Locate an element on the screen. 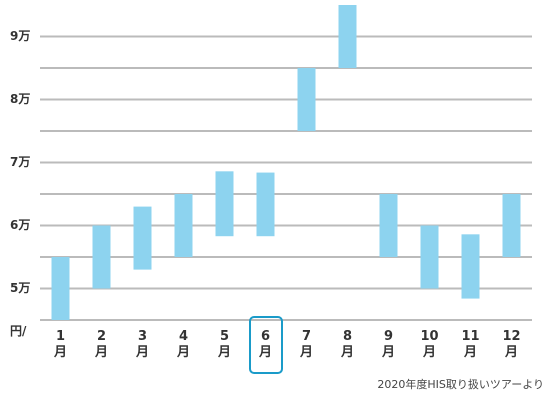 The width and height of the screenshot is (550, 400). x-tick-label: 6 月 is located at coordinates (265, 344).